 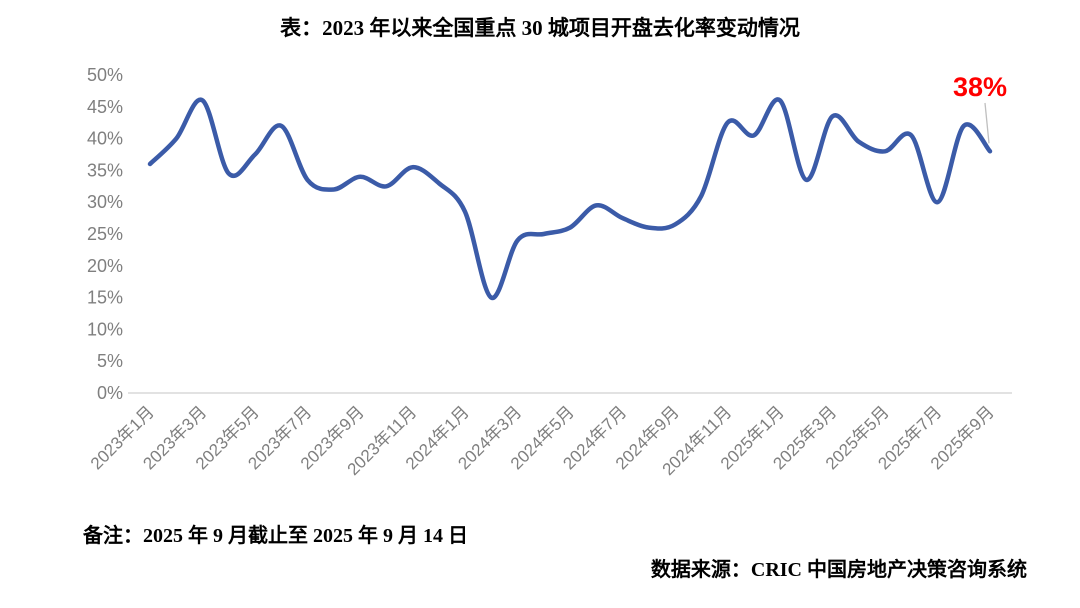 What do you see at coordinates (105, 202) in the screenshot?
I see `y-axis-label: 30%` at bounding box center [105, 202].